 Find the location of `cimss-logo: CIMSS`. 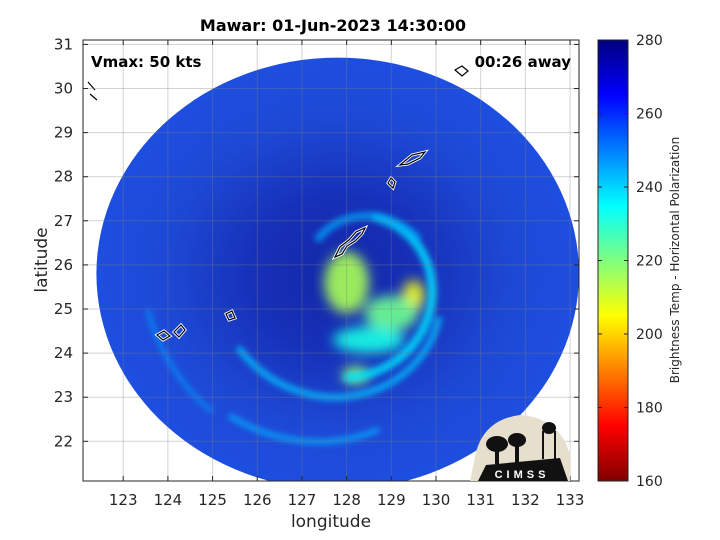

cimss-logo: CIMSS is located at coordinates (520, 448).